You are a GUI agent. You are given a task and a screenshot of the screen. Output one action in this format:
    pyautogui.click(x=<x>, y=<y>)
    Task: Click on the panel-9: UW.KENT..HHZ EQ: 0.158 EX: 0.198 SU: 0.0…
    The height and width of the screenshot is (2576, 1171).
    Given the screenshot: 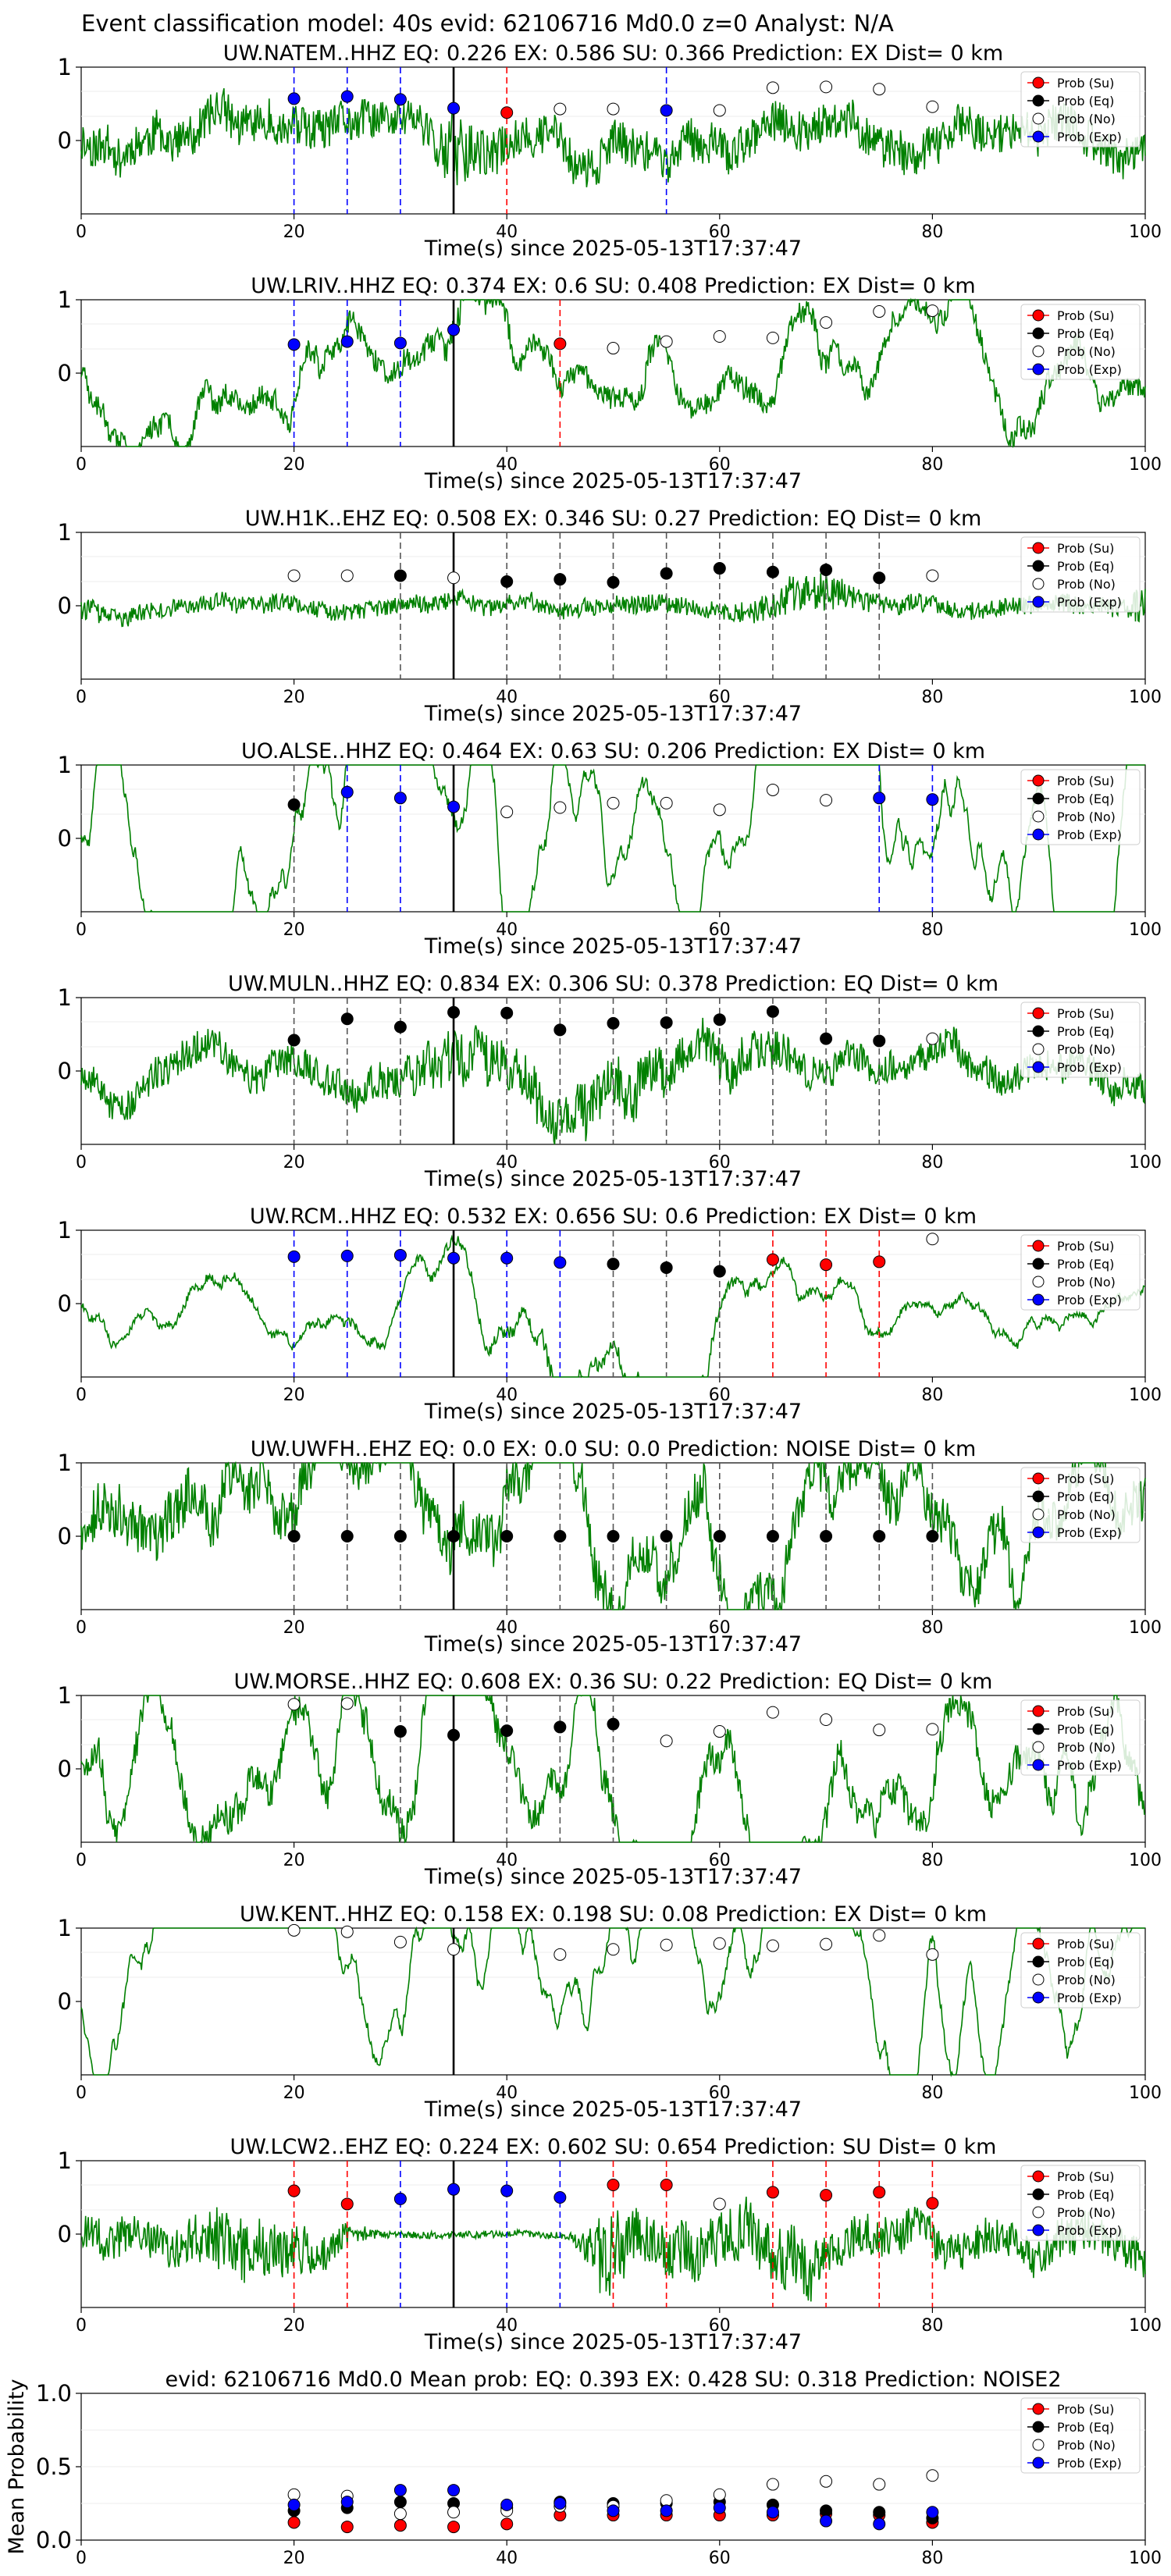 What is the action you would take?
    pyautogui.click(x=610, y=2012)
    